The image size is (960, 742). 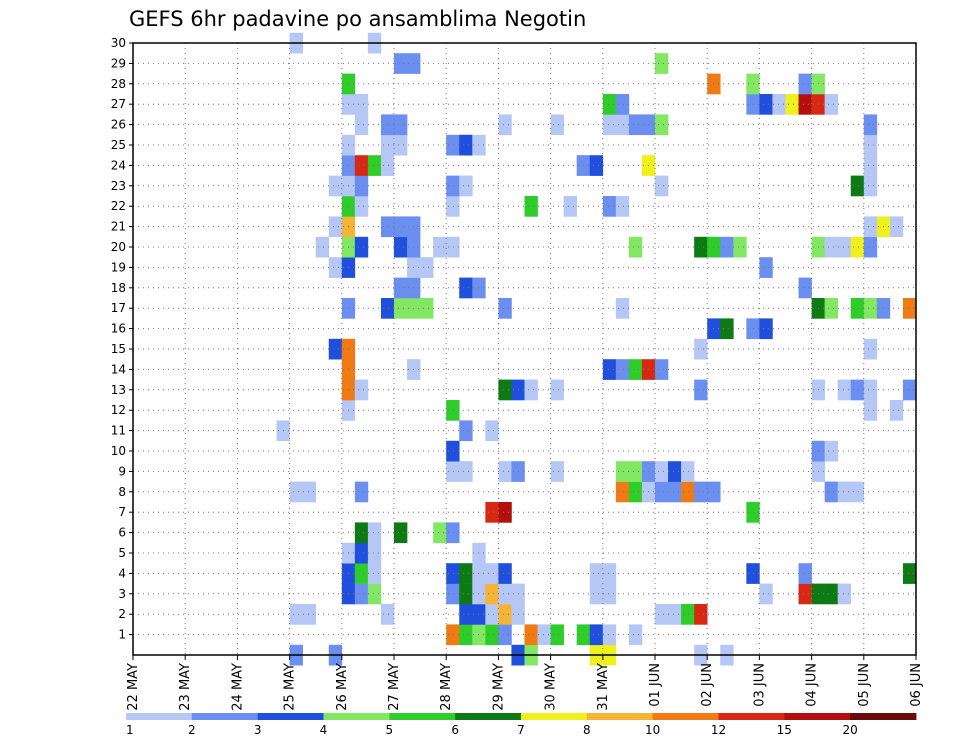 I want to click on y-tick-label: 2, so click(x=122, y=614).